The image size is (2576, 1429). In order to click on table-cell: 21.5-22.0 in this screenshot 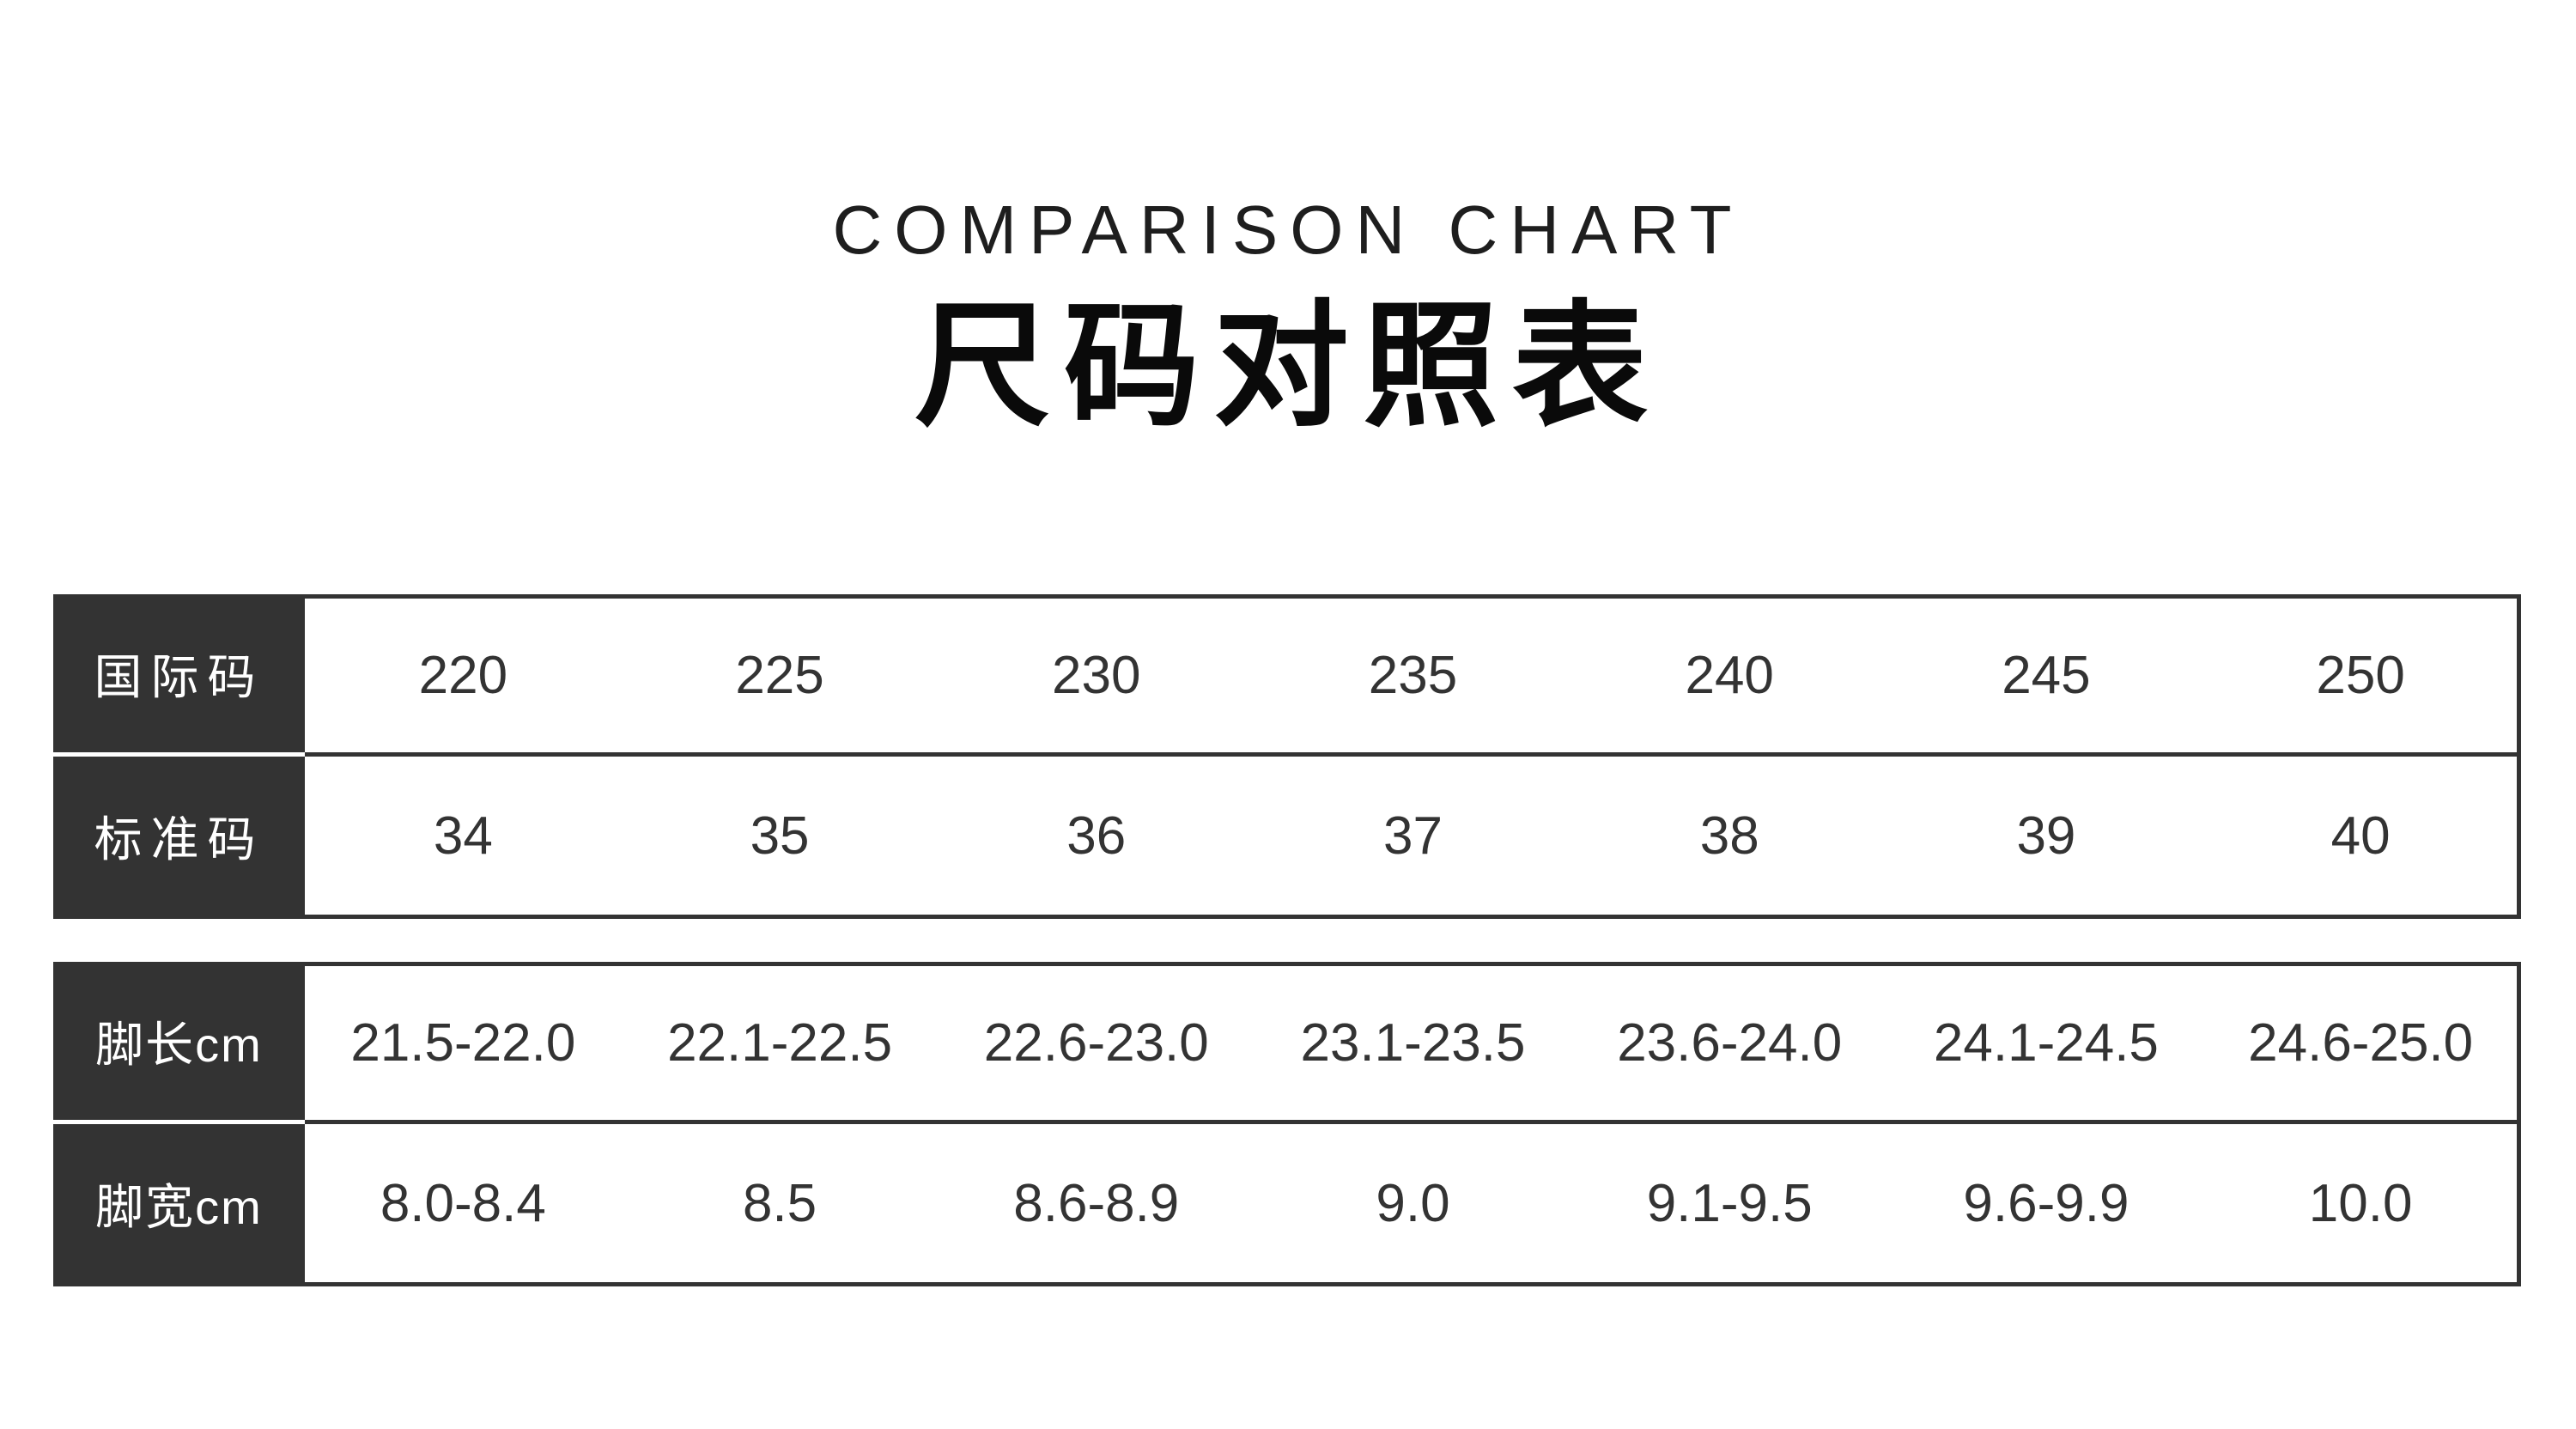, I will do `click(463, 1043)`.